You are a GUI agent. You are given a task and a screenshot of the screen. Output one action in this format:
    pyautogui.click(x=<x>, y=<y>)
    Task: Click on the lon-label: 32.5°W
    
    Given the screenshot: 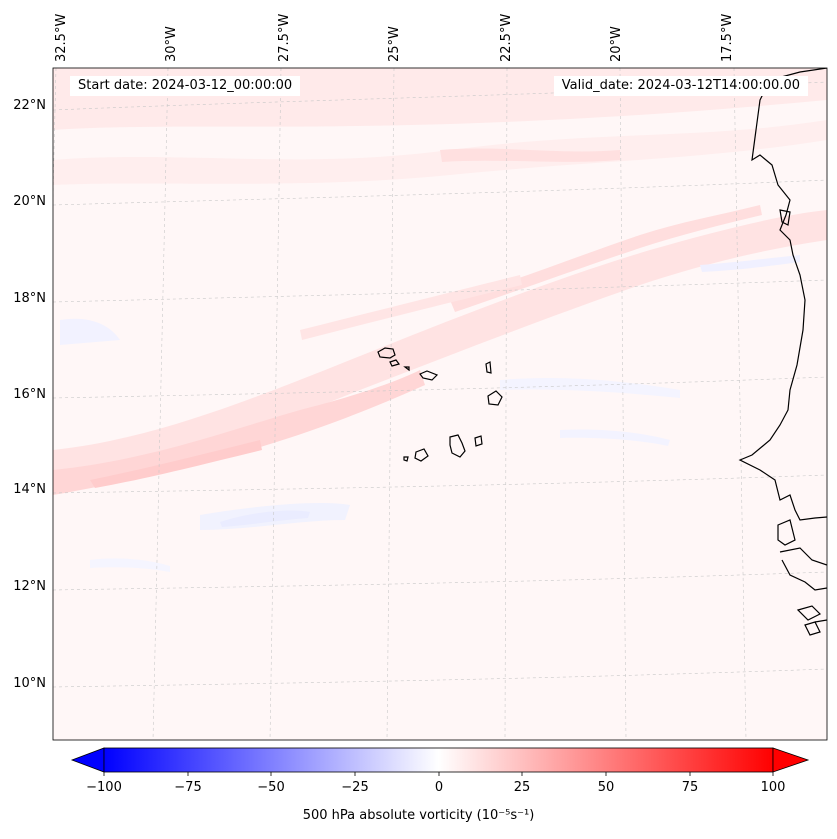 What is the action you would take?
    pyautogui.click(x=61, y=37)
    